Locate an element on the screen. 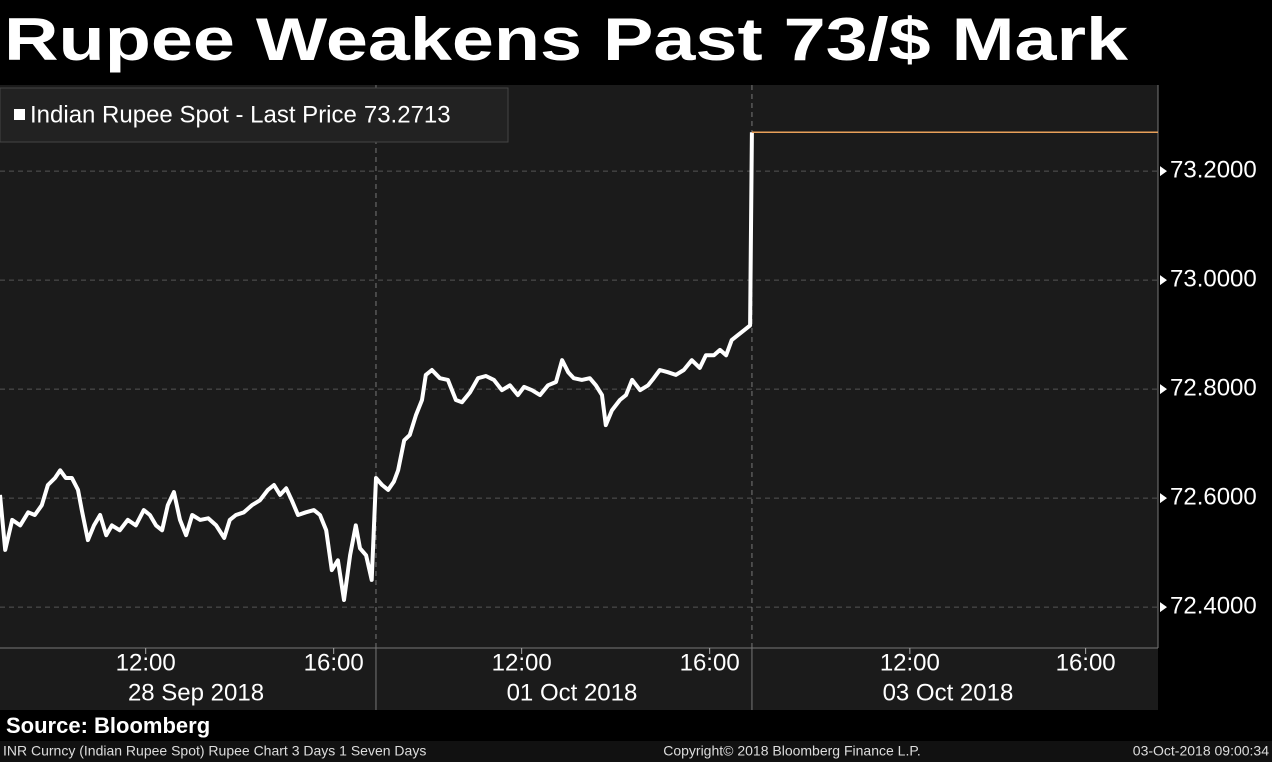 Image resolution: width=1272 pixels, height=762 pixels. footer-center: Copyright© 2018 Bloomberg Finance L.P. is located at coordinates (792, 751).